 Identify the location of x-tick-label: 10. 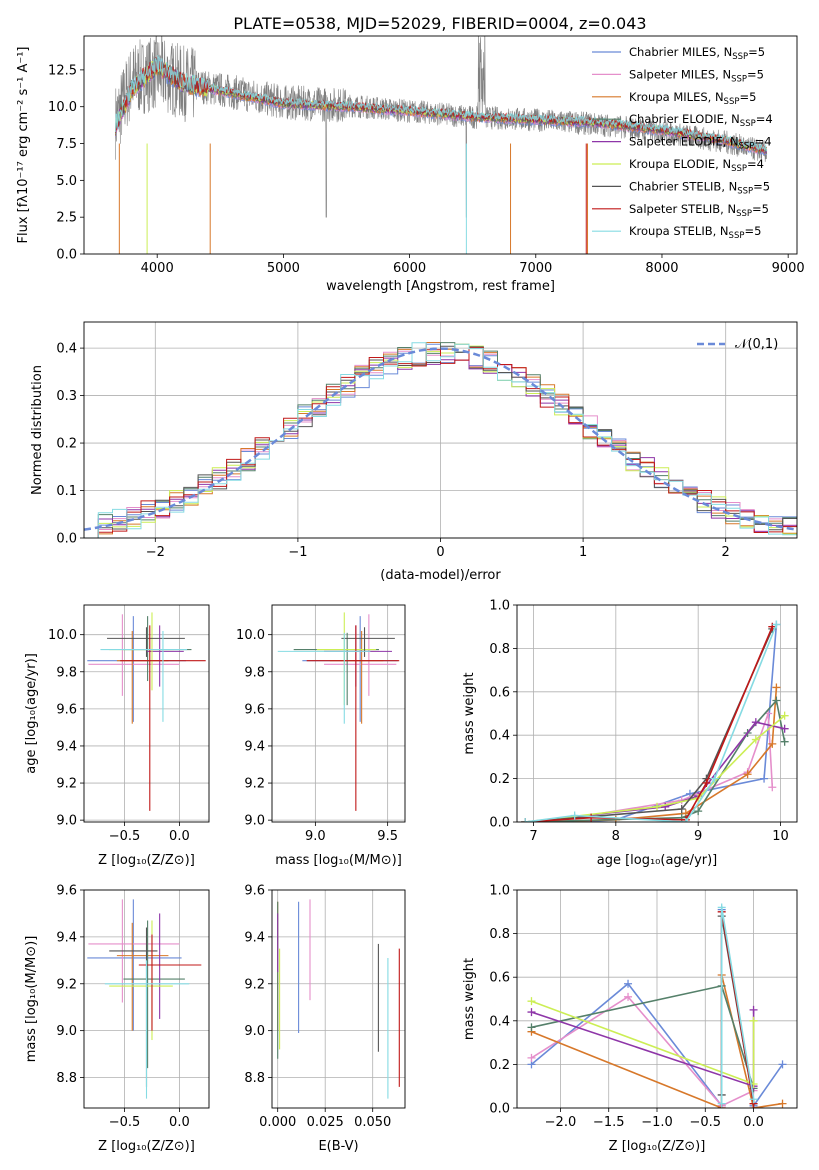
(780, 836).